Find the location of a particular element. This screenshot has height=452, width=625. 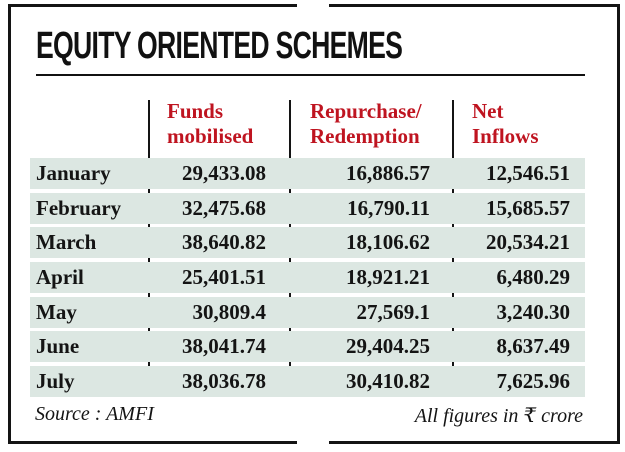

top-border-notch is located at coordinates (313, 6).